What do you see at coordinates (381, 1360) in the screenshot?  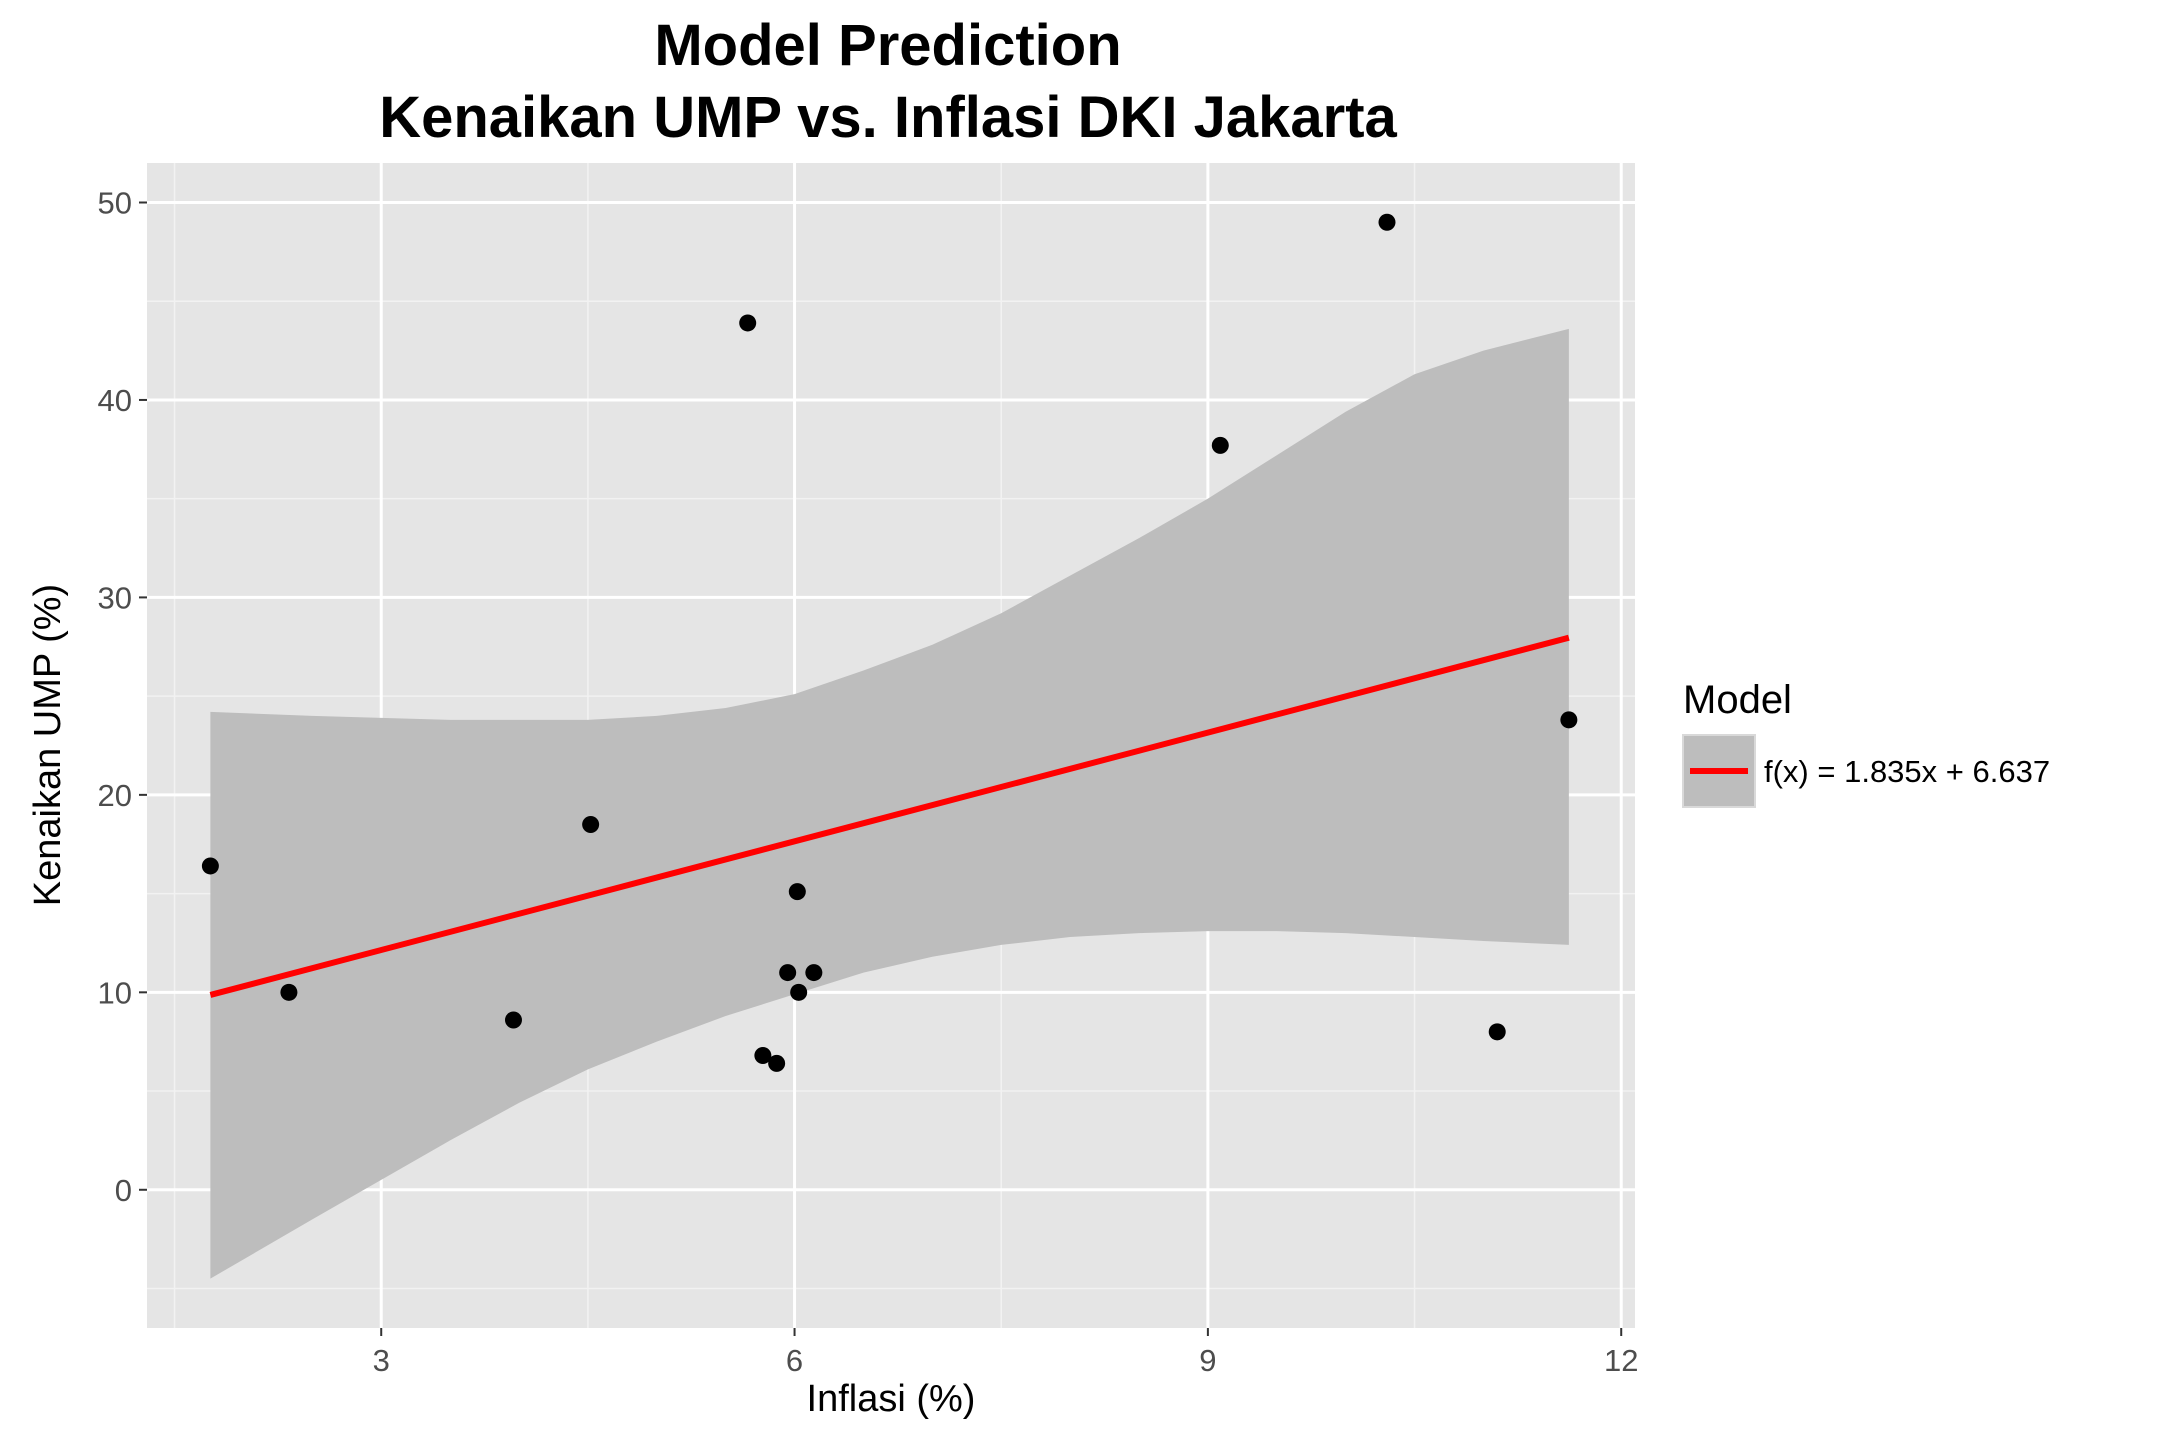 I see `x-tick-label: 3` at bounding box center [381, 1360].